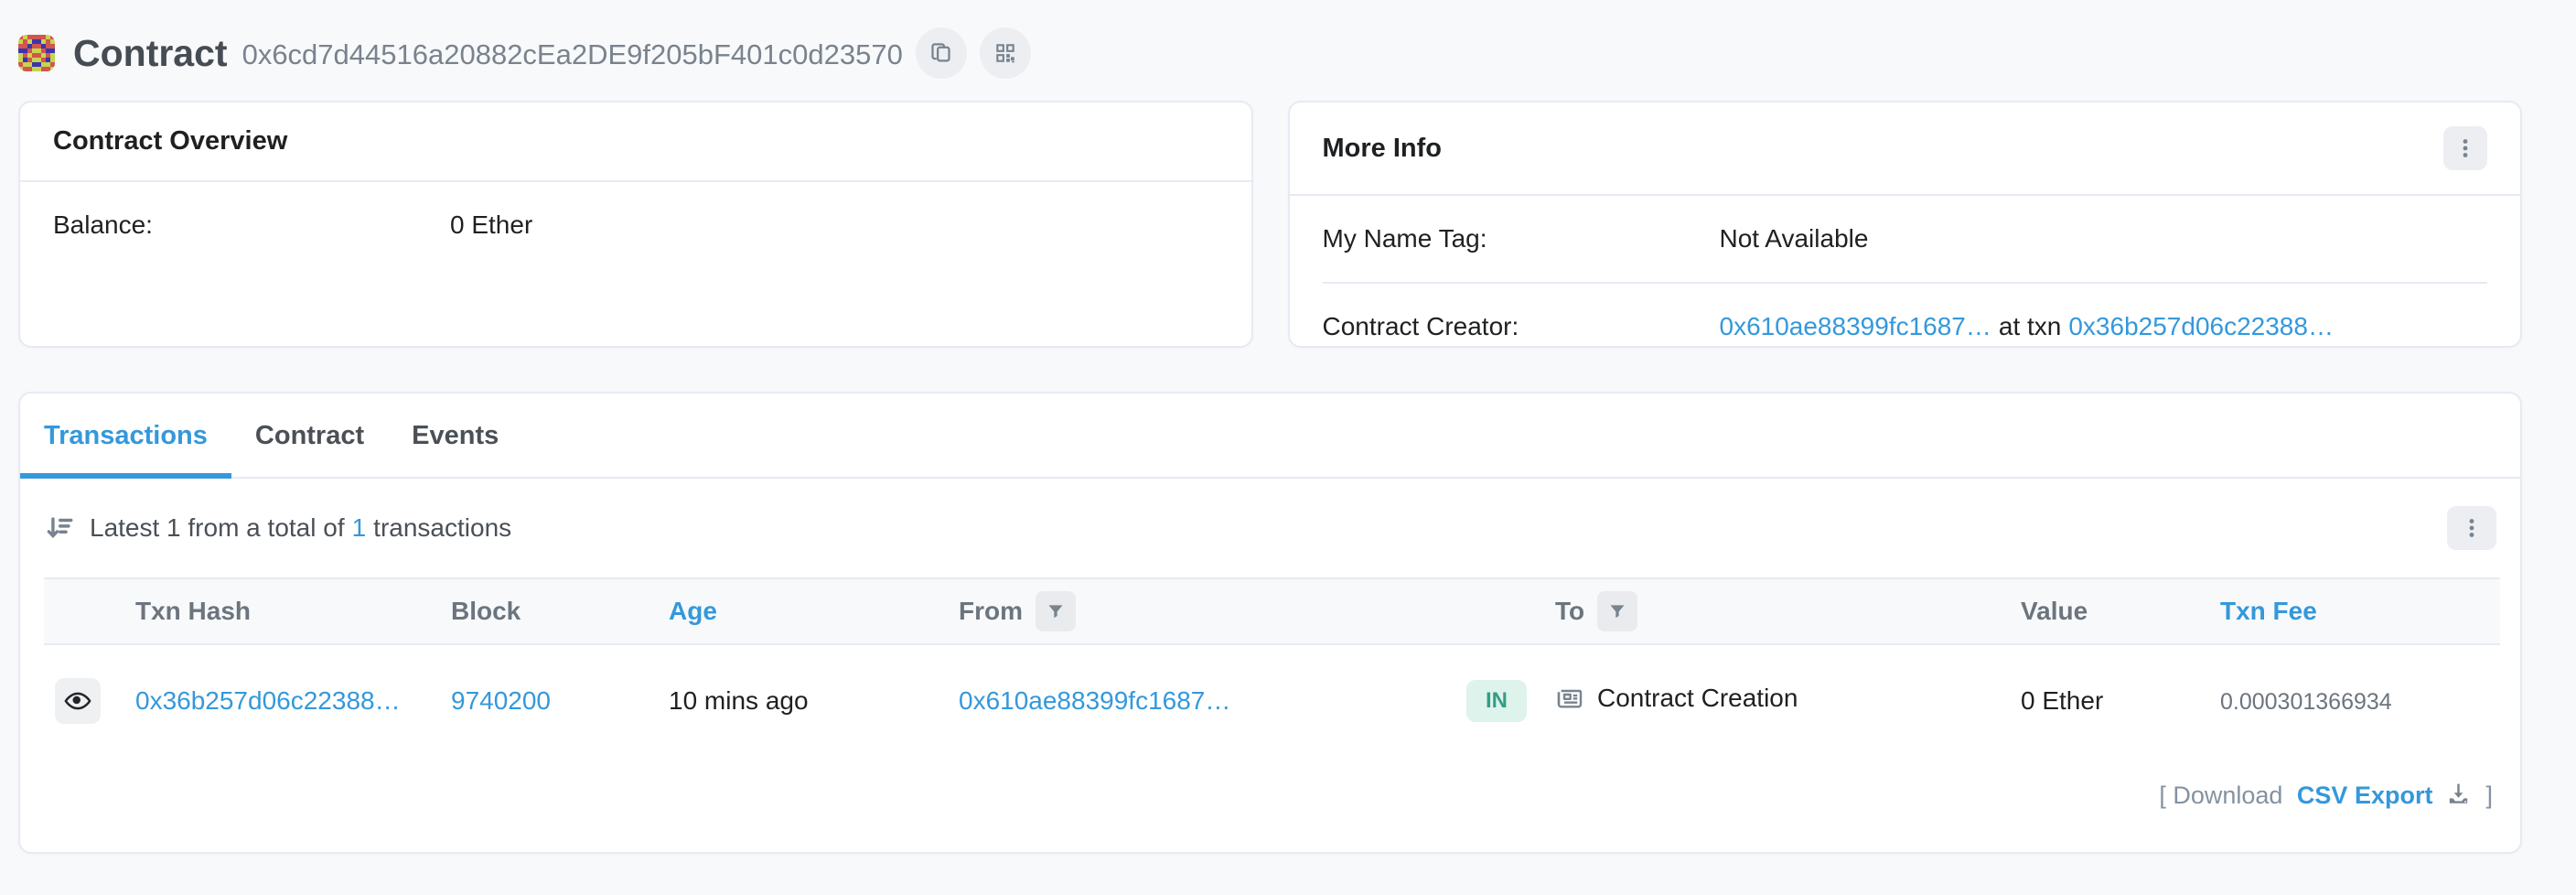  I want to click on column-direction, so click(1510, 611).